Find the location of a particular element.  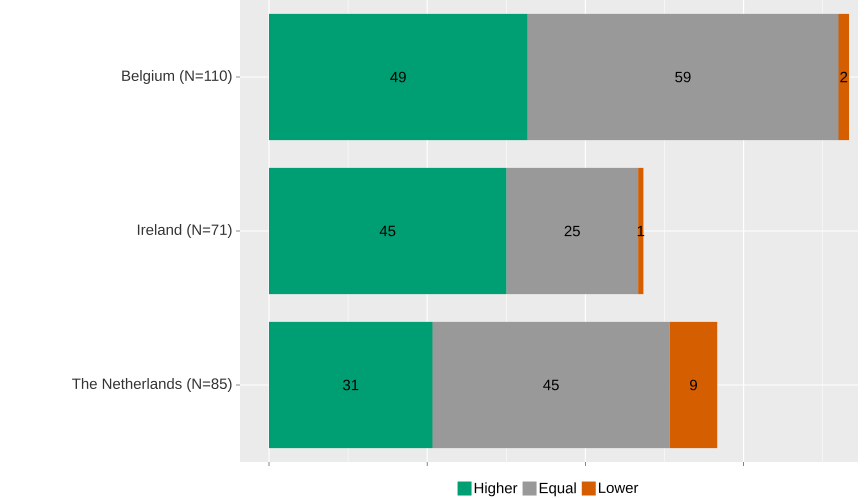

legend-label: Higher is located at coordinates (496, 489).